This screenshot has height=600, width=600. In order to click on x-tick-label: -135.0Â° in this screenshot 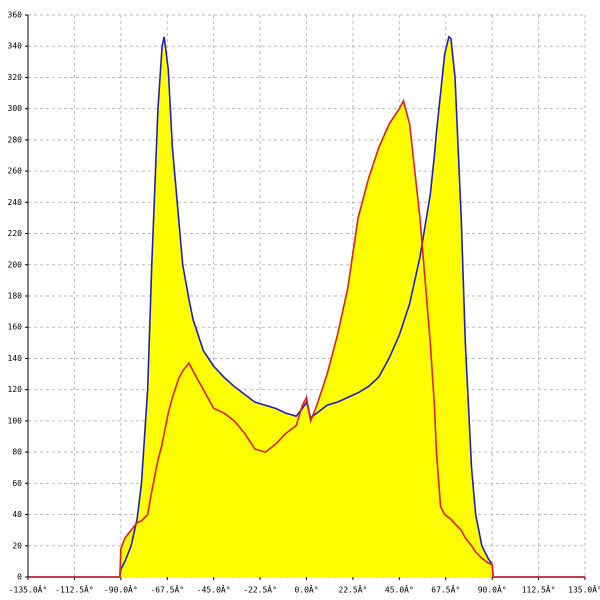, I will do `click(28, 589)`.